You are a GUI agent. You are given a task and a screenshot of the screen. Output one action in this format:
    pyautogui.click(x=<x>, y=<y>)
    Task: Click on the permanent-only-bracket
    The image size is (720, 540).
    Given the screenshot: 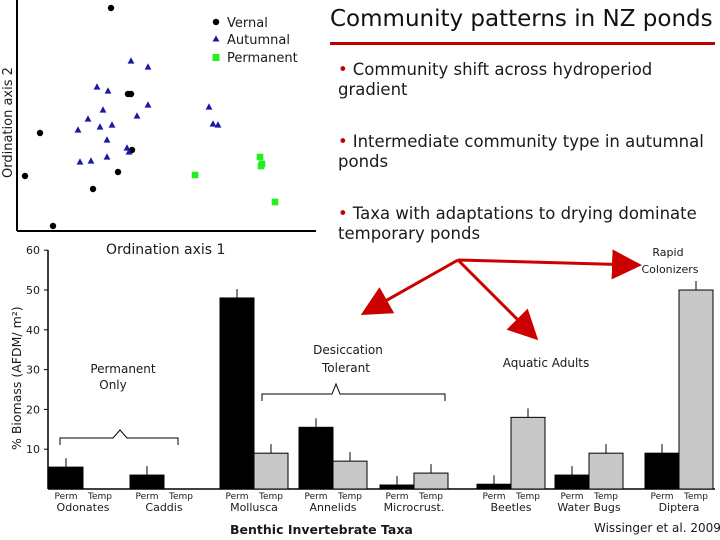 What is the action you would take?
    pyautogui.click(x=119, y=437)
    